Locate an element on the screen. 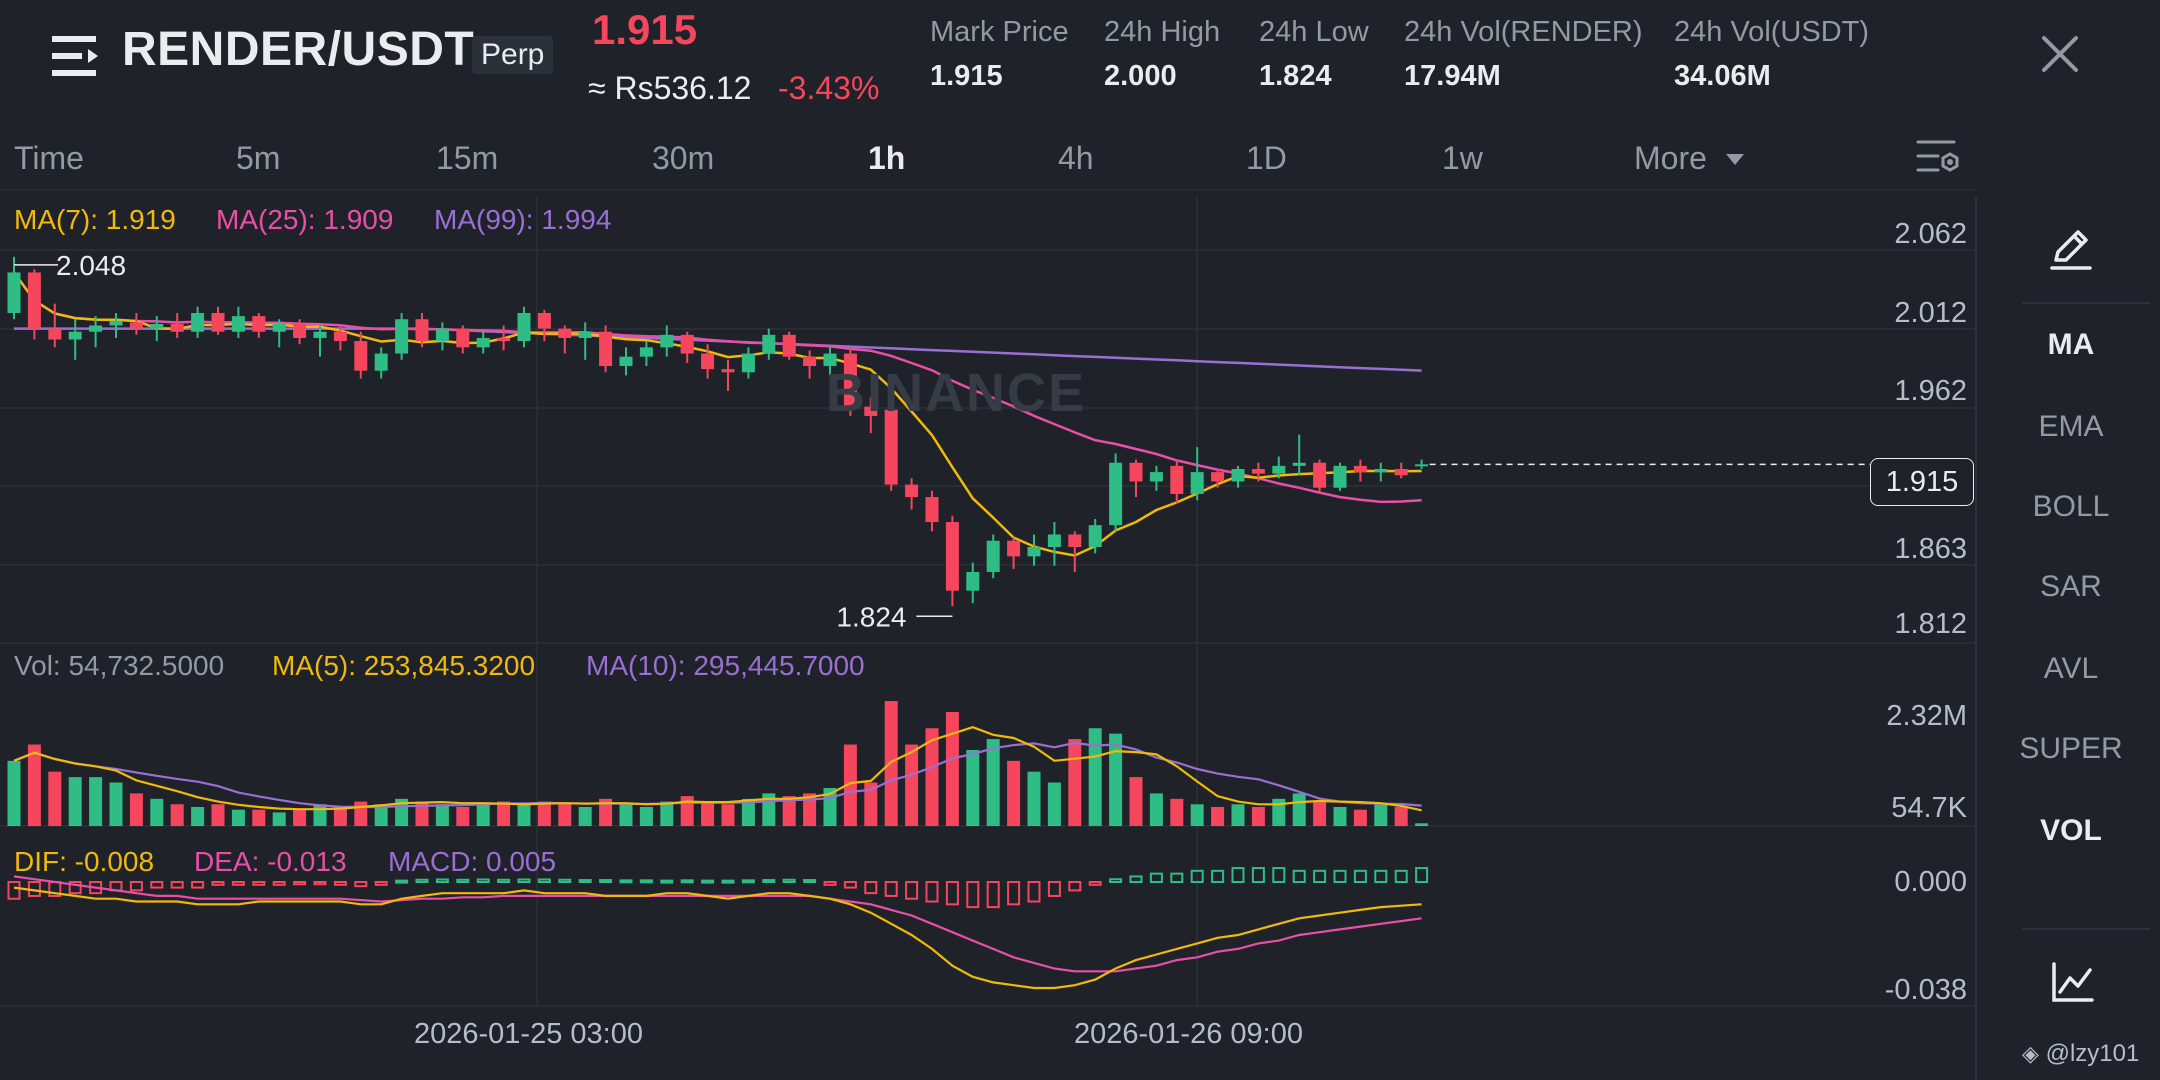 This screenshot has width=2160, height=1080. indicator-ma: MA is located at coordinates (2071, 344).